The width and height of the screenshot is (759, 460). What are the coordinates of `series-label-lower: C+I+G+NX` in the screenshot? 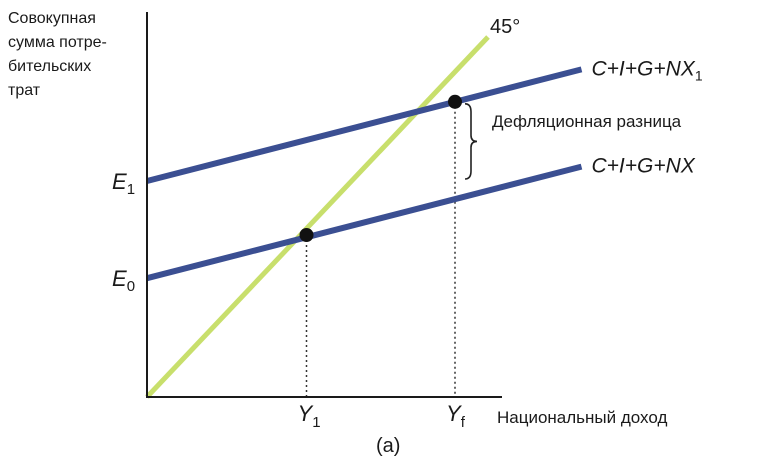 It's located at (644, 166).